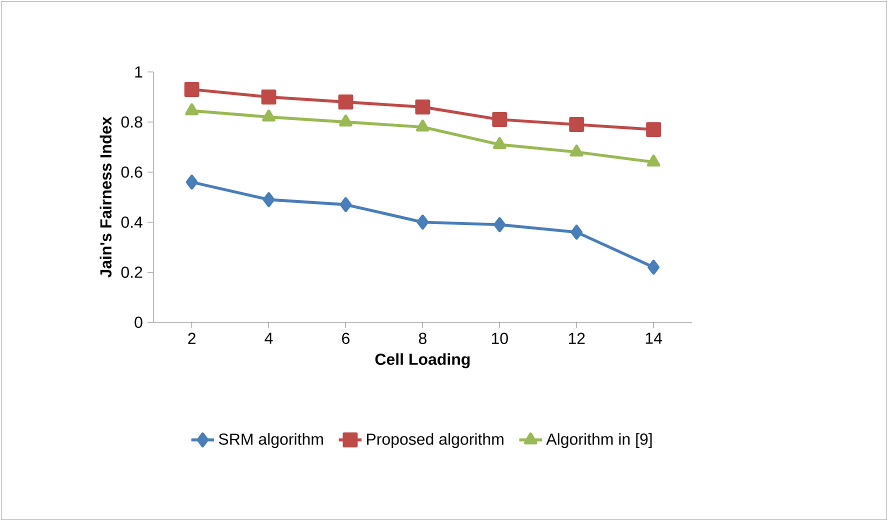 The height and width of the screenshot is (521, 888). I want to click on legend-label: Proposed algorithm, so click(435, 440).